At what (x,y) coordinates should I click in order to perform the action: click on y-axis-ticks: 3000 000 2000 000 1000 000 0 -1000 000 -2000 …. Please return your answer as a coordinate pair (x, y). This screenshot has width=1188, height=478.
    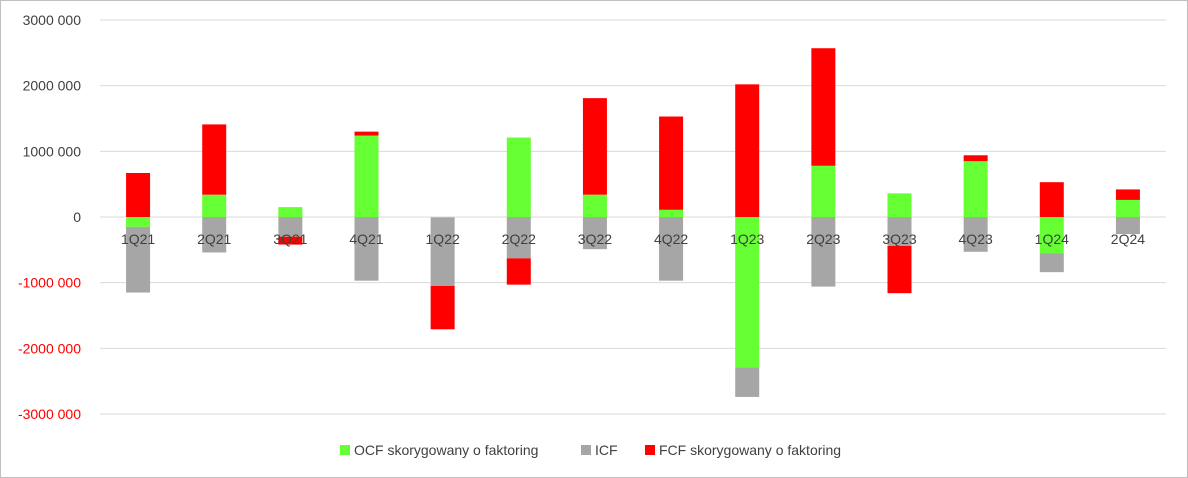
    Looking at the image, I should click on (49, 217).